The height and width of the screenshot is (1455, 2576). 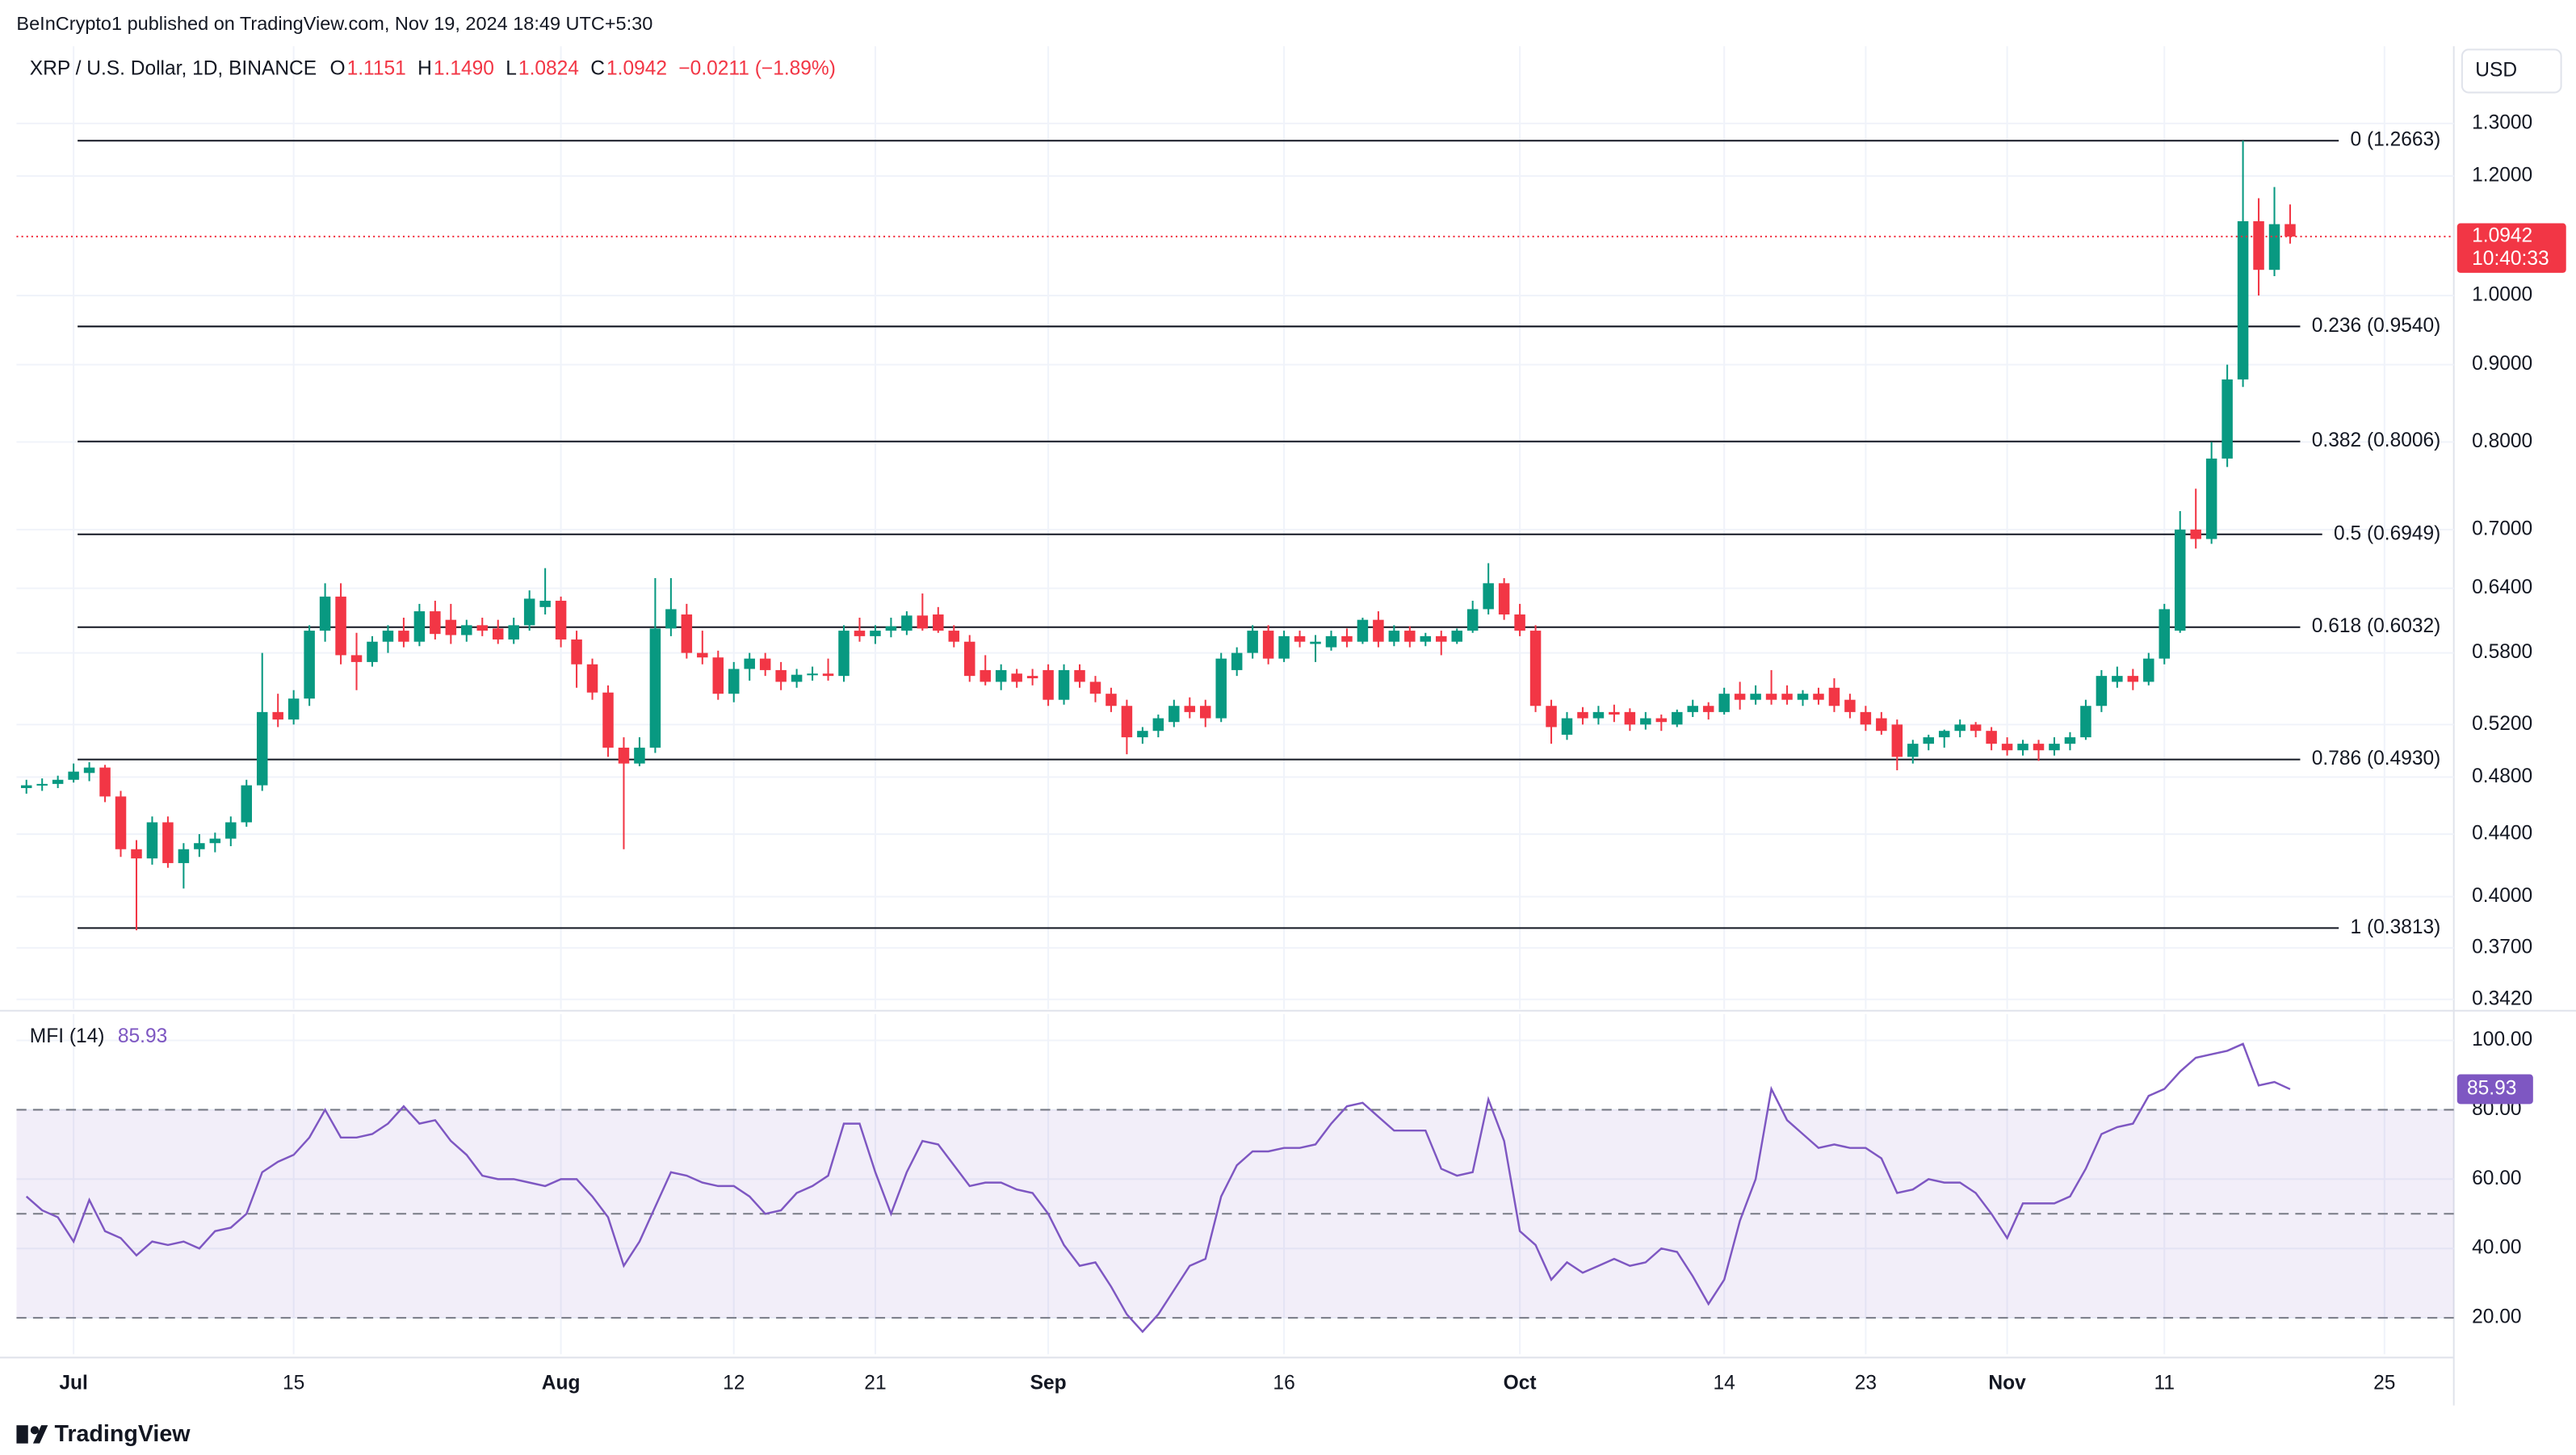 I want to click on legend-value: 1.0824, so click(x=548, y=68).